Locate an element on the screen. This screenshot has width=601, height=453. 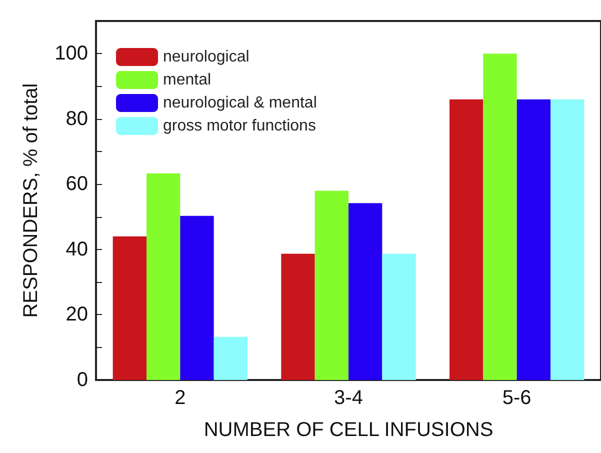
y-tick-label: 20 is located at coordinates (77, 315).